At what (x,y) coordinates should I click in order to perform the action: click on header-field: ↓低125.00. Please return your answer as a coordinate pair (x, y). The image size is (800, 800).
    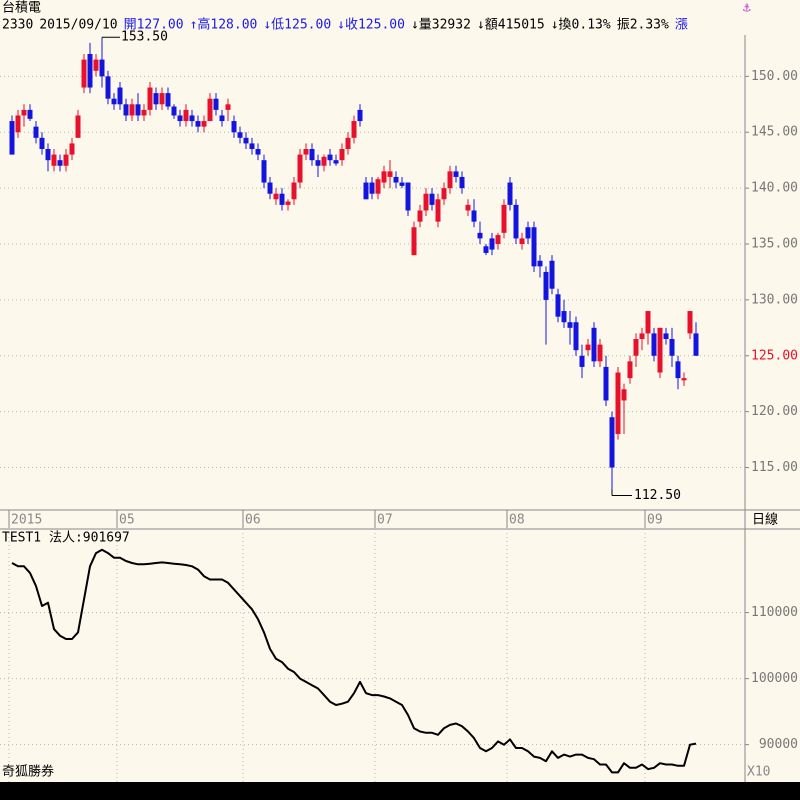
    Looking at the image, I should click on (297, 25).